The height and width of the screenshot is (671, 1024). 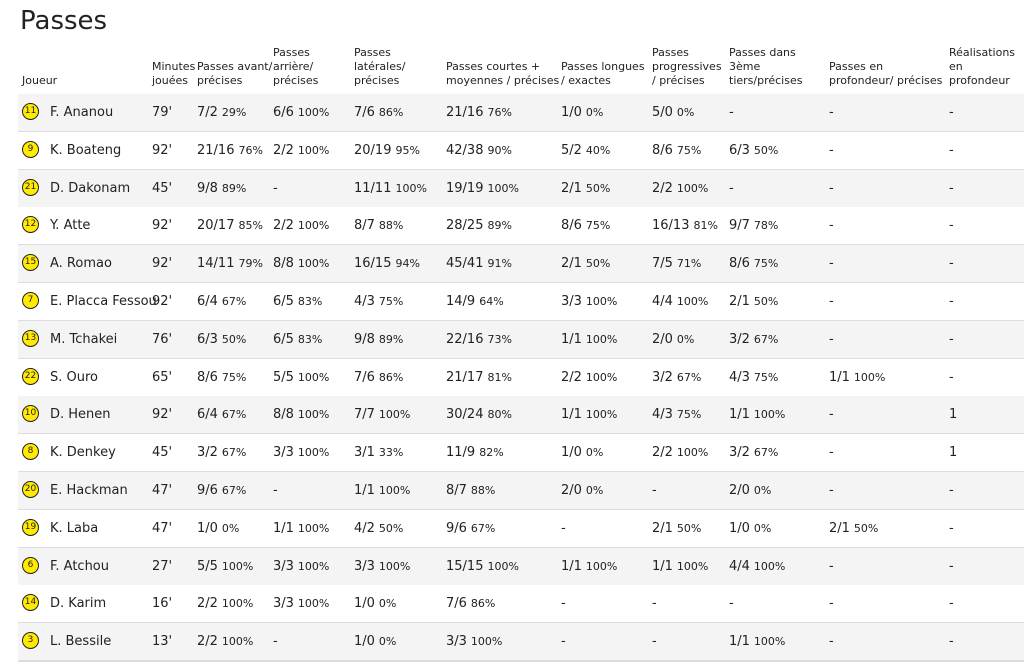 What do you see at coordinates (207, 528) in the screenshot?
I see `stat-value: 1/0` at bounding box center [207, 528].